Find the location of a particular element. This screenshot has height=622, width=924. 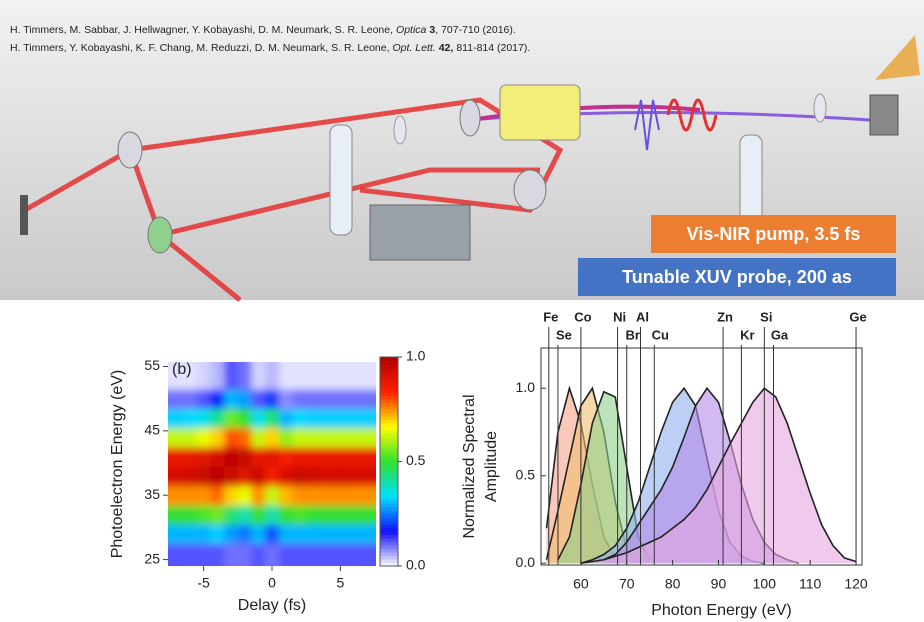

ref-volume: 42, is located at coordinates (446, 48).